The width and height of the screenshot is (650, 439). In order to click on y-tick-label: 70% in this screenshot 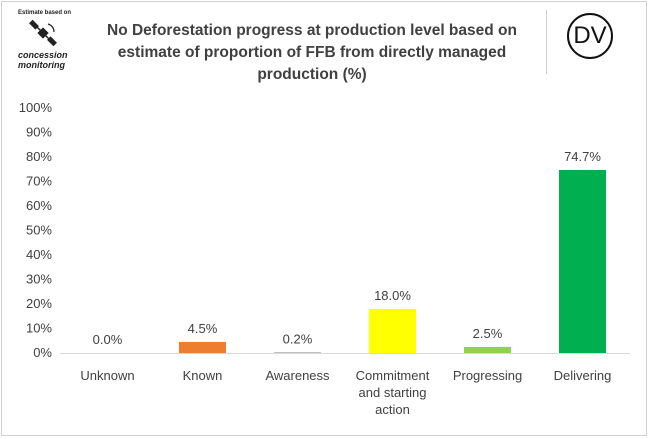, I will do `click(39, 181)`.